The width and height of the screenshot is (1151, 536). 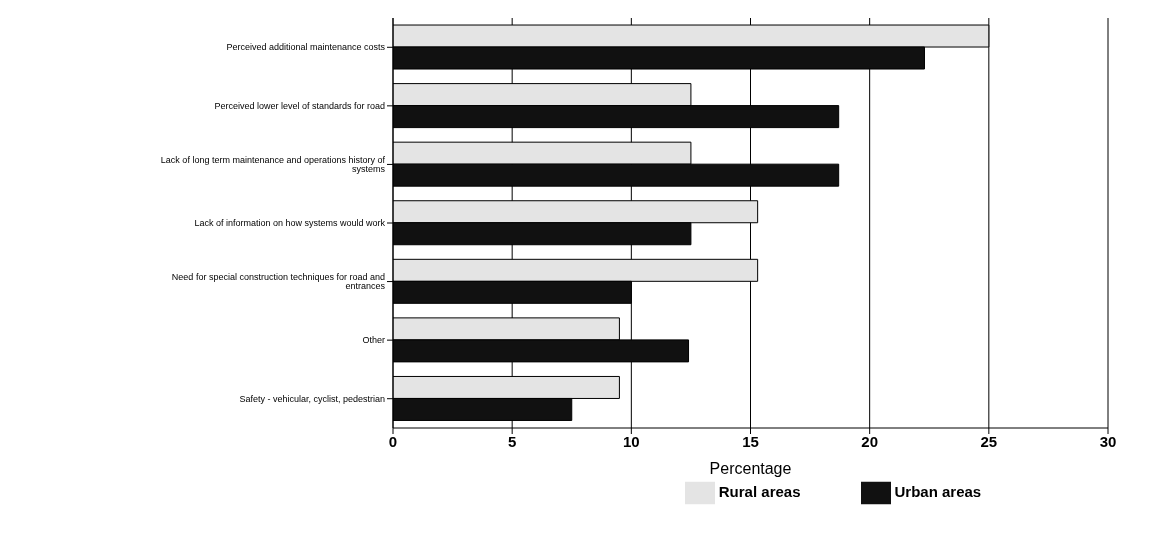 I want to click on y-tick-label: Perceived additional maintenance costs, so click(x=306, y=47).